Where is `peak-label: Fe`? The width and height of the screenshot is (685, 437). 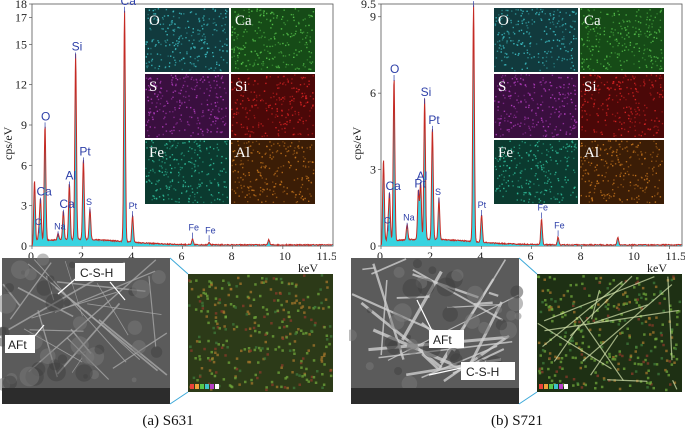 peak-label: Fe is located at coordinates (194, 228).